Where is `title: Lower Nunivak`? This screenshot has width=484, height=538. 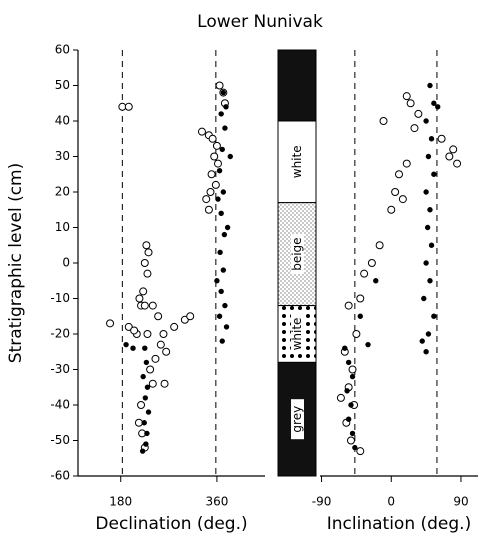 title: Lower Nunivak is located at coordinates (260, 22).